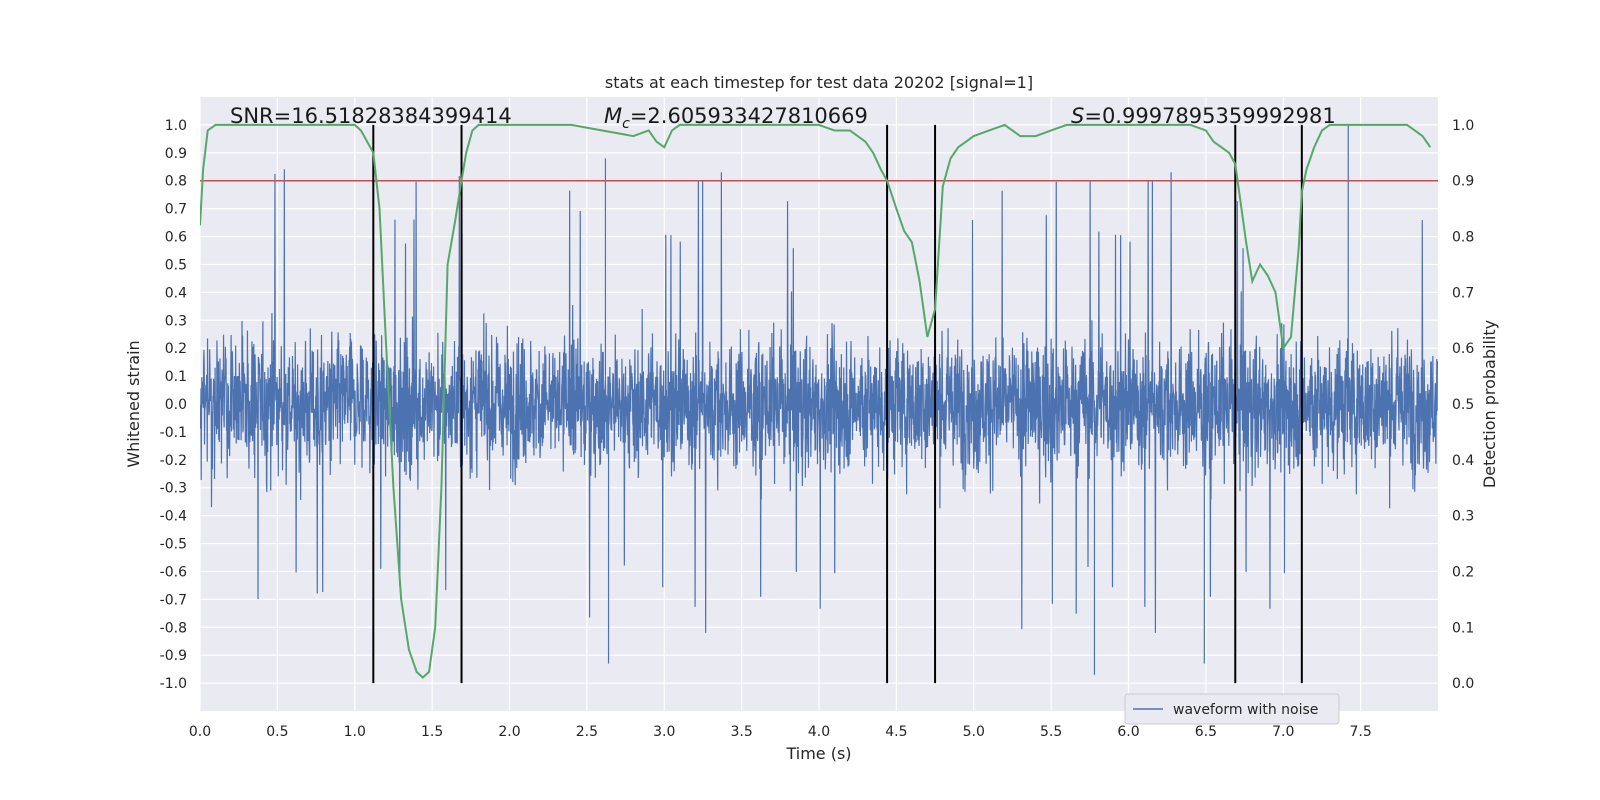 The width and height of the screenshot is (1600, 800). What do you see at coordinates (1245, 710) in the screenshot?
I see `legend-label: waveform with noise` at bounding box center [1245, 710].